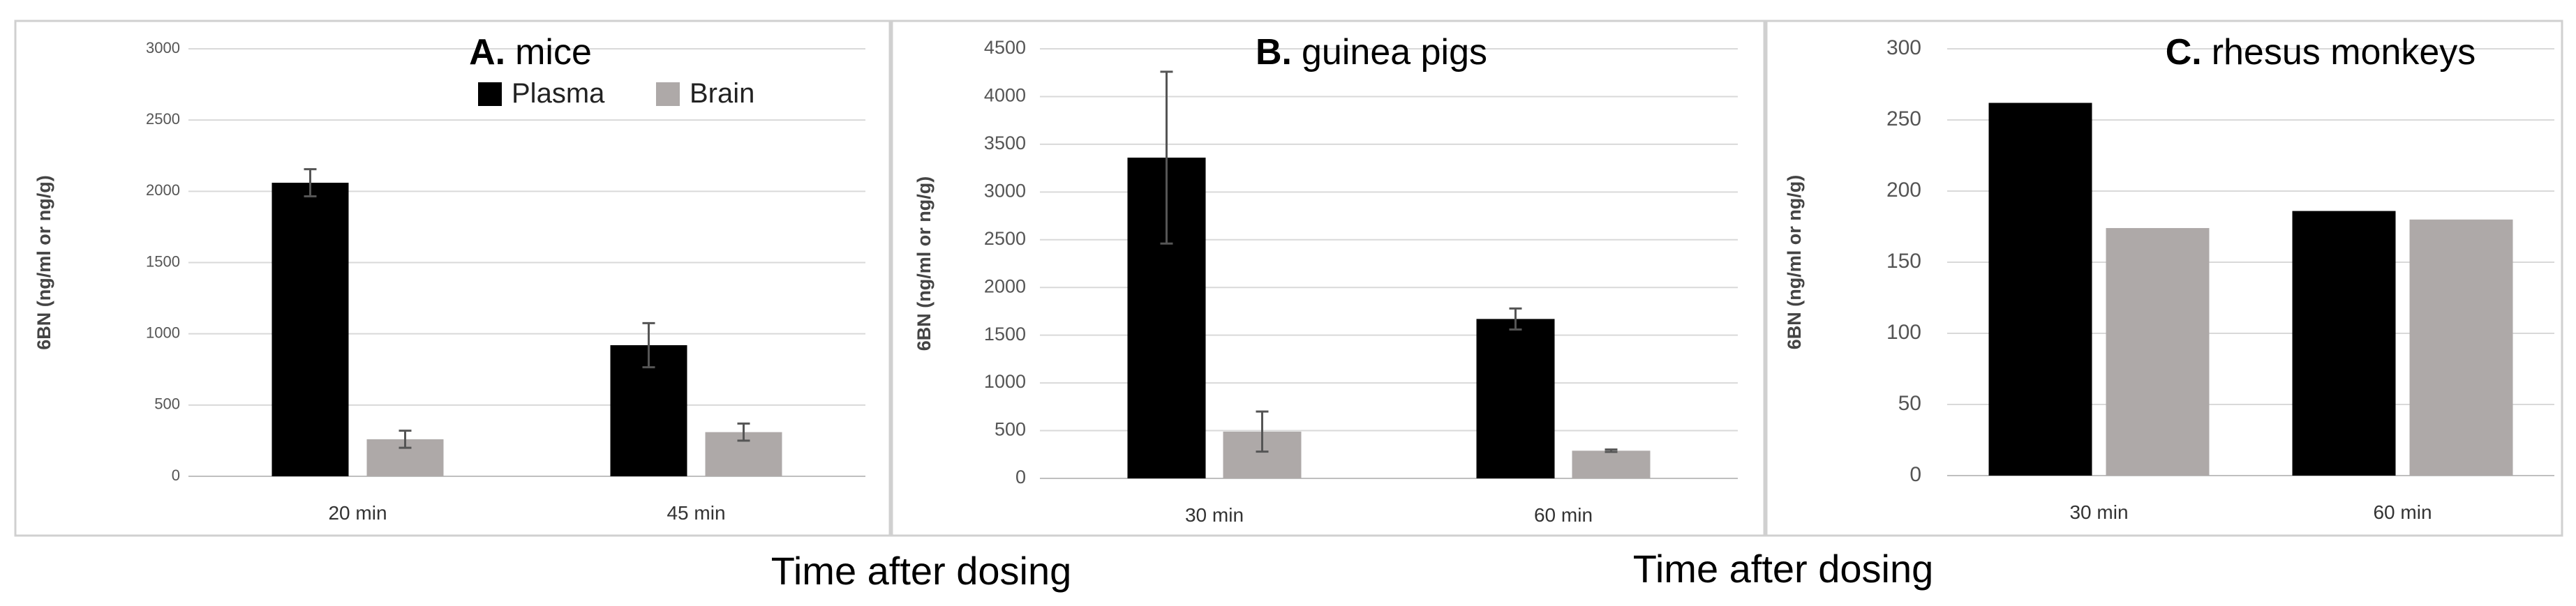  I want to click on legend-swatch-plasma, so click(490, 94).